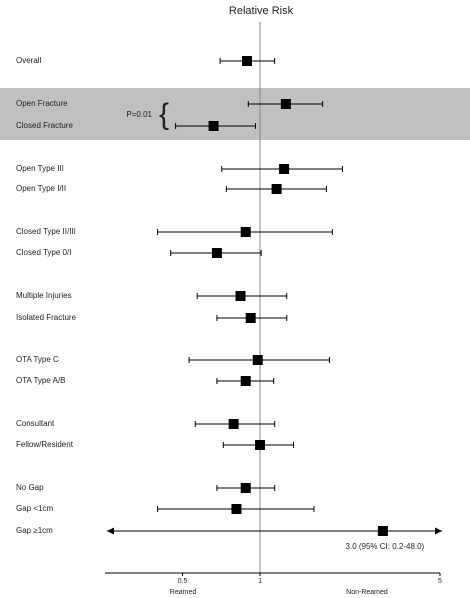 The image size is (470, 598). Describe the element at coordinates (261, 11) in the screenshot. I see `chart-title: Relative Risk` at that location.